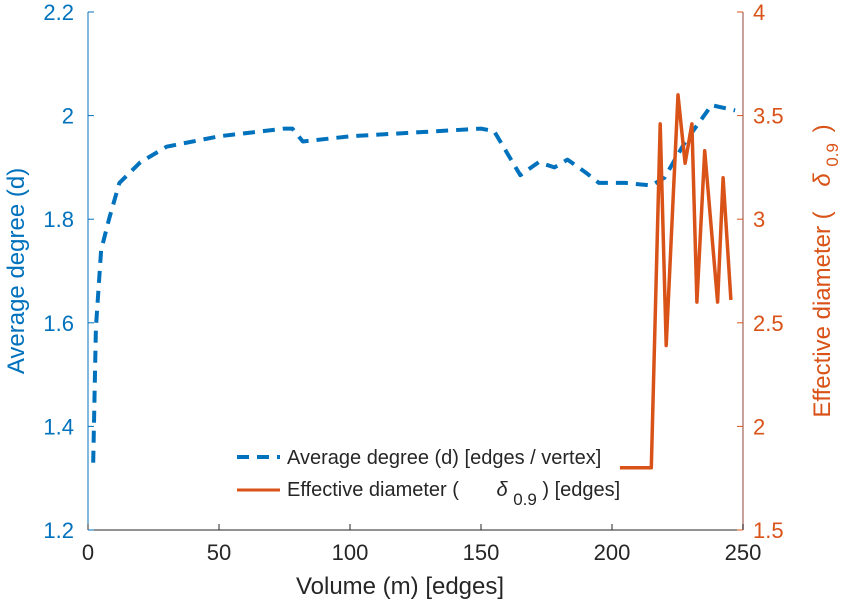 The width and height of the screenshot is (847, 600). Describe the element at coordinates (768, 323) in the screenshot. I see `right-y-tick-label: 2.5` at that location.